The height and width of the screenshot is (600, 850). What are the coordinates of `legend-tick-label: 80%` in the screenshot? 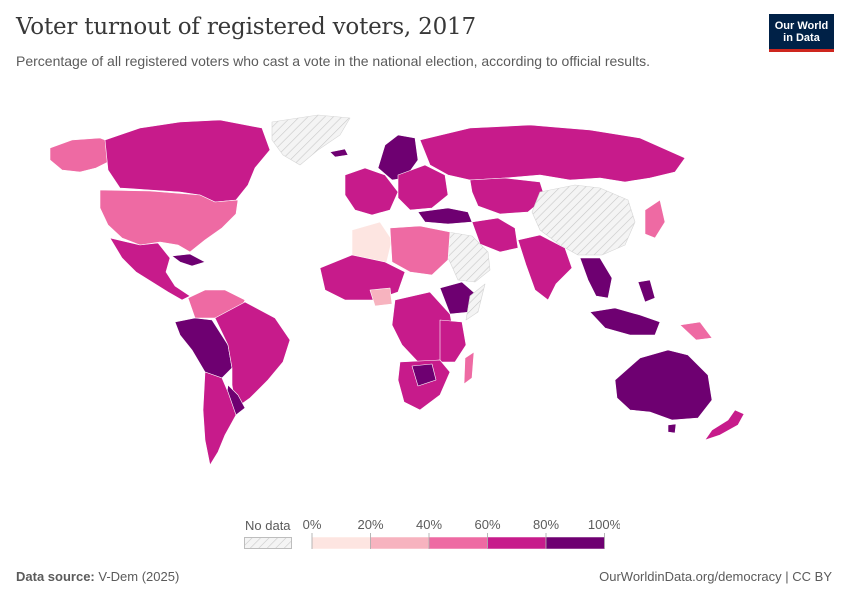 It's located at (546, 524).